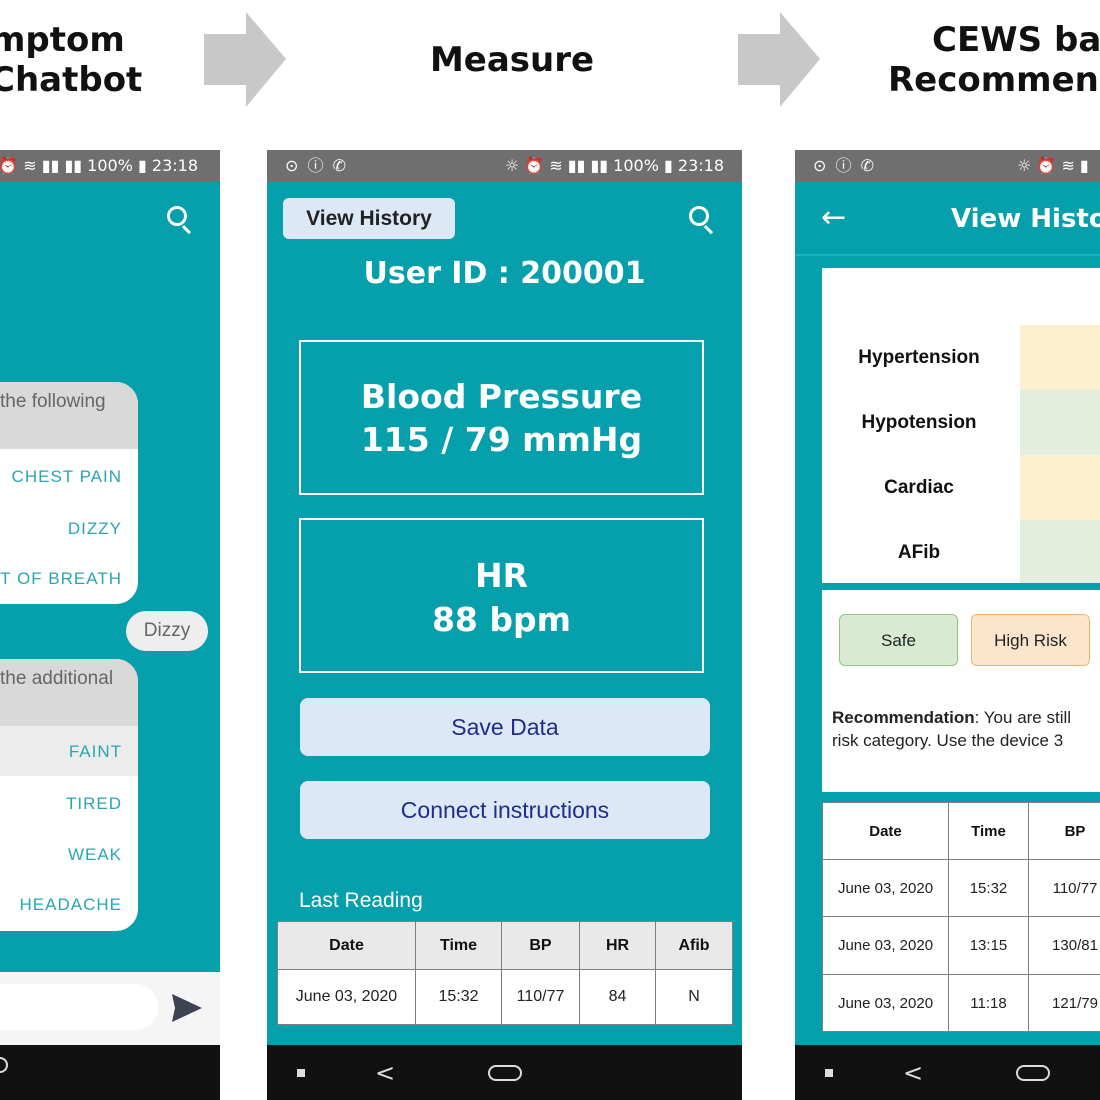 The height and width of the screenshot is (1100, 1100). Describe the element at coordinates (988, 945) in the screenshot. I see `cell-time: 13:15` at that location.